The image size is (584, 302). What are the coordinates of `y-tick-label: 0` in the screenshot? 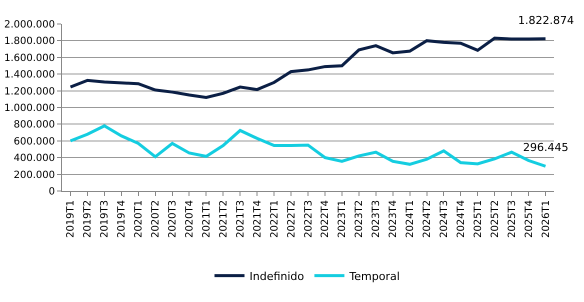 It's located at (51, 192).